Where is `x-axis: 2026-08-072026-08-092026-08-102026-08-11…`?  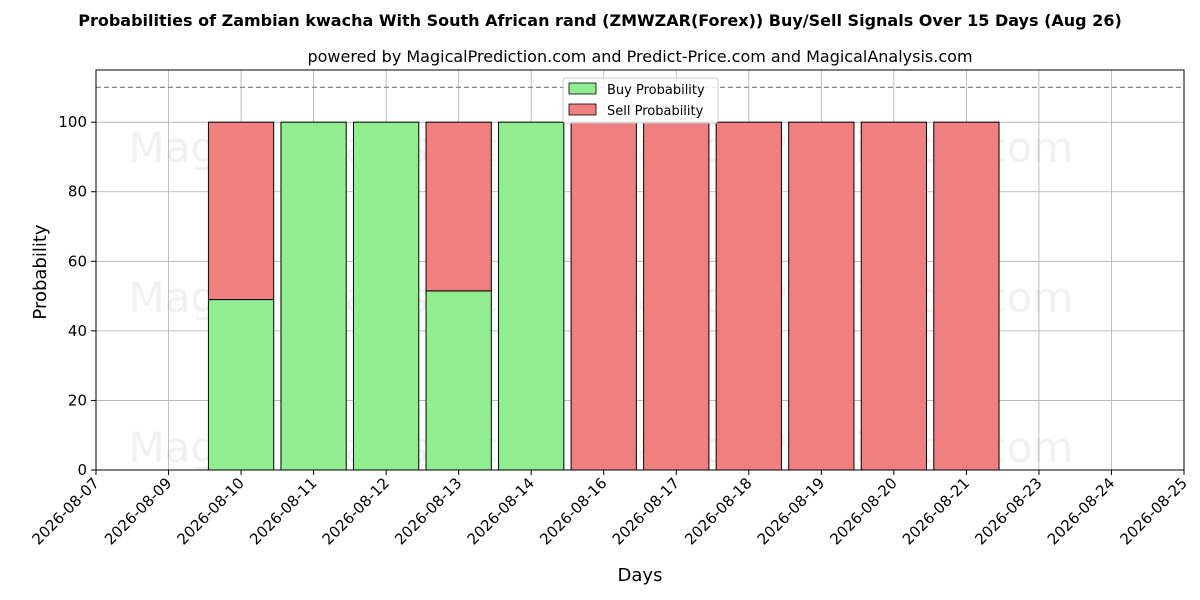 x-axis: 2026-08-072026-08-092026-08-102026-08-11… is located at coordinates (609, 509).